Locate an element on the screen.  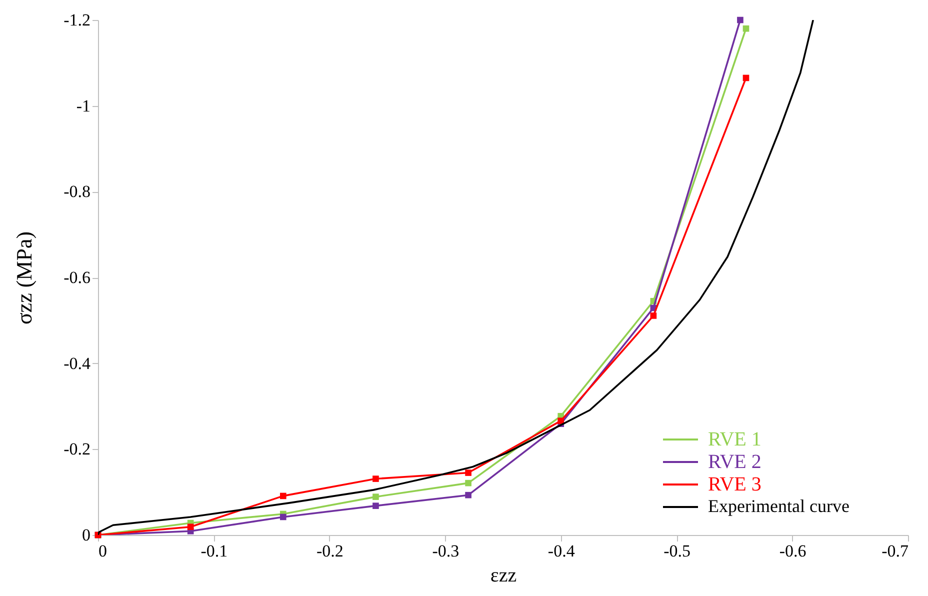
x-tick-label: -0.3 is located at coordinates (446, 551).